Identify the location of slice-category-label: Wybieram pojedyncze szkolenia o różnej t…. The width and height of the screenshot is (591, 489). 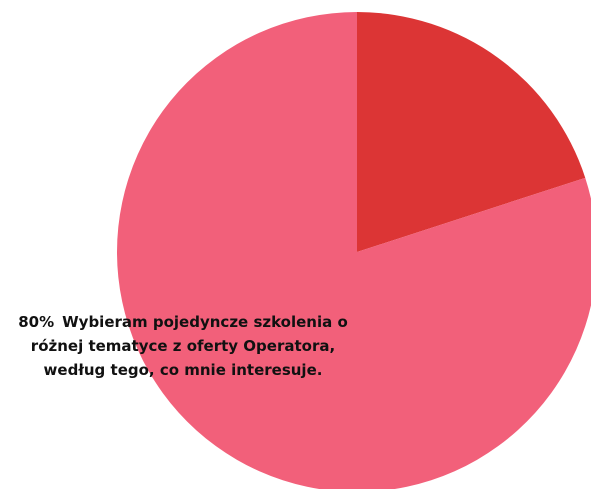
(189, 346).